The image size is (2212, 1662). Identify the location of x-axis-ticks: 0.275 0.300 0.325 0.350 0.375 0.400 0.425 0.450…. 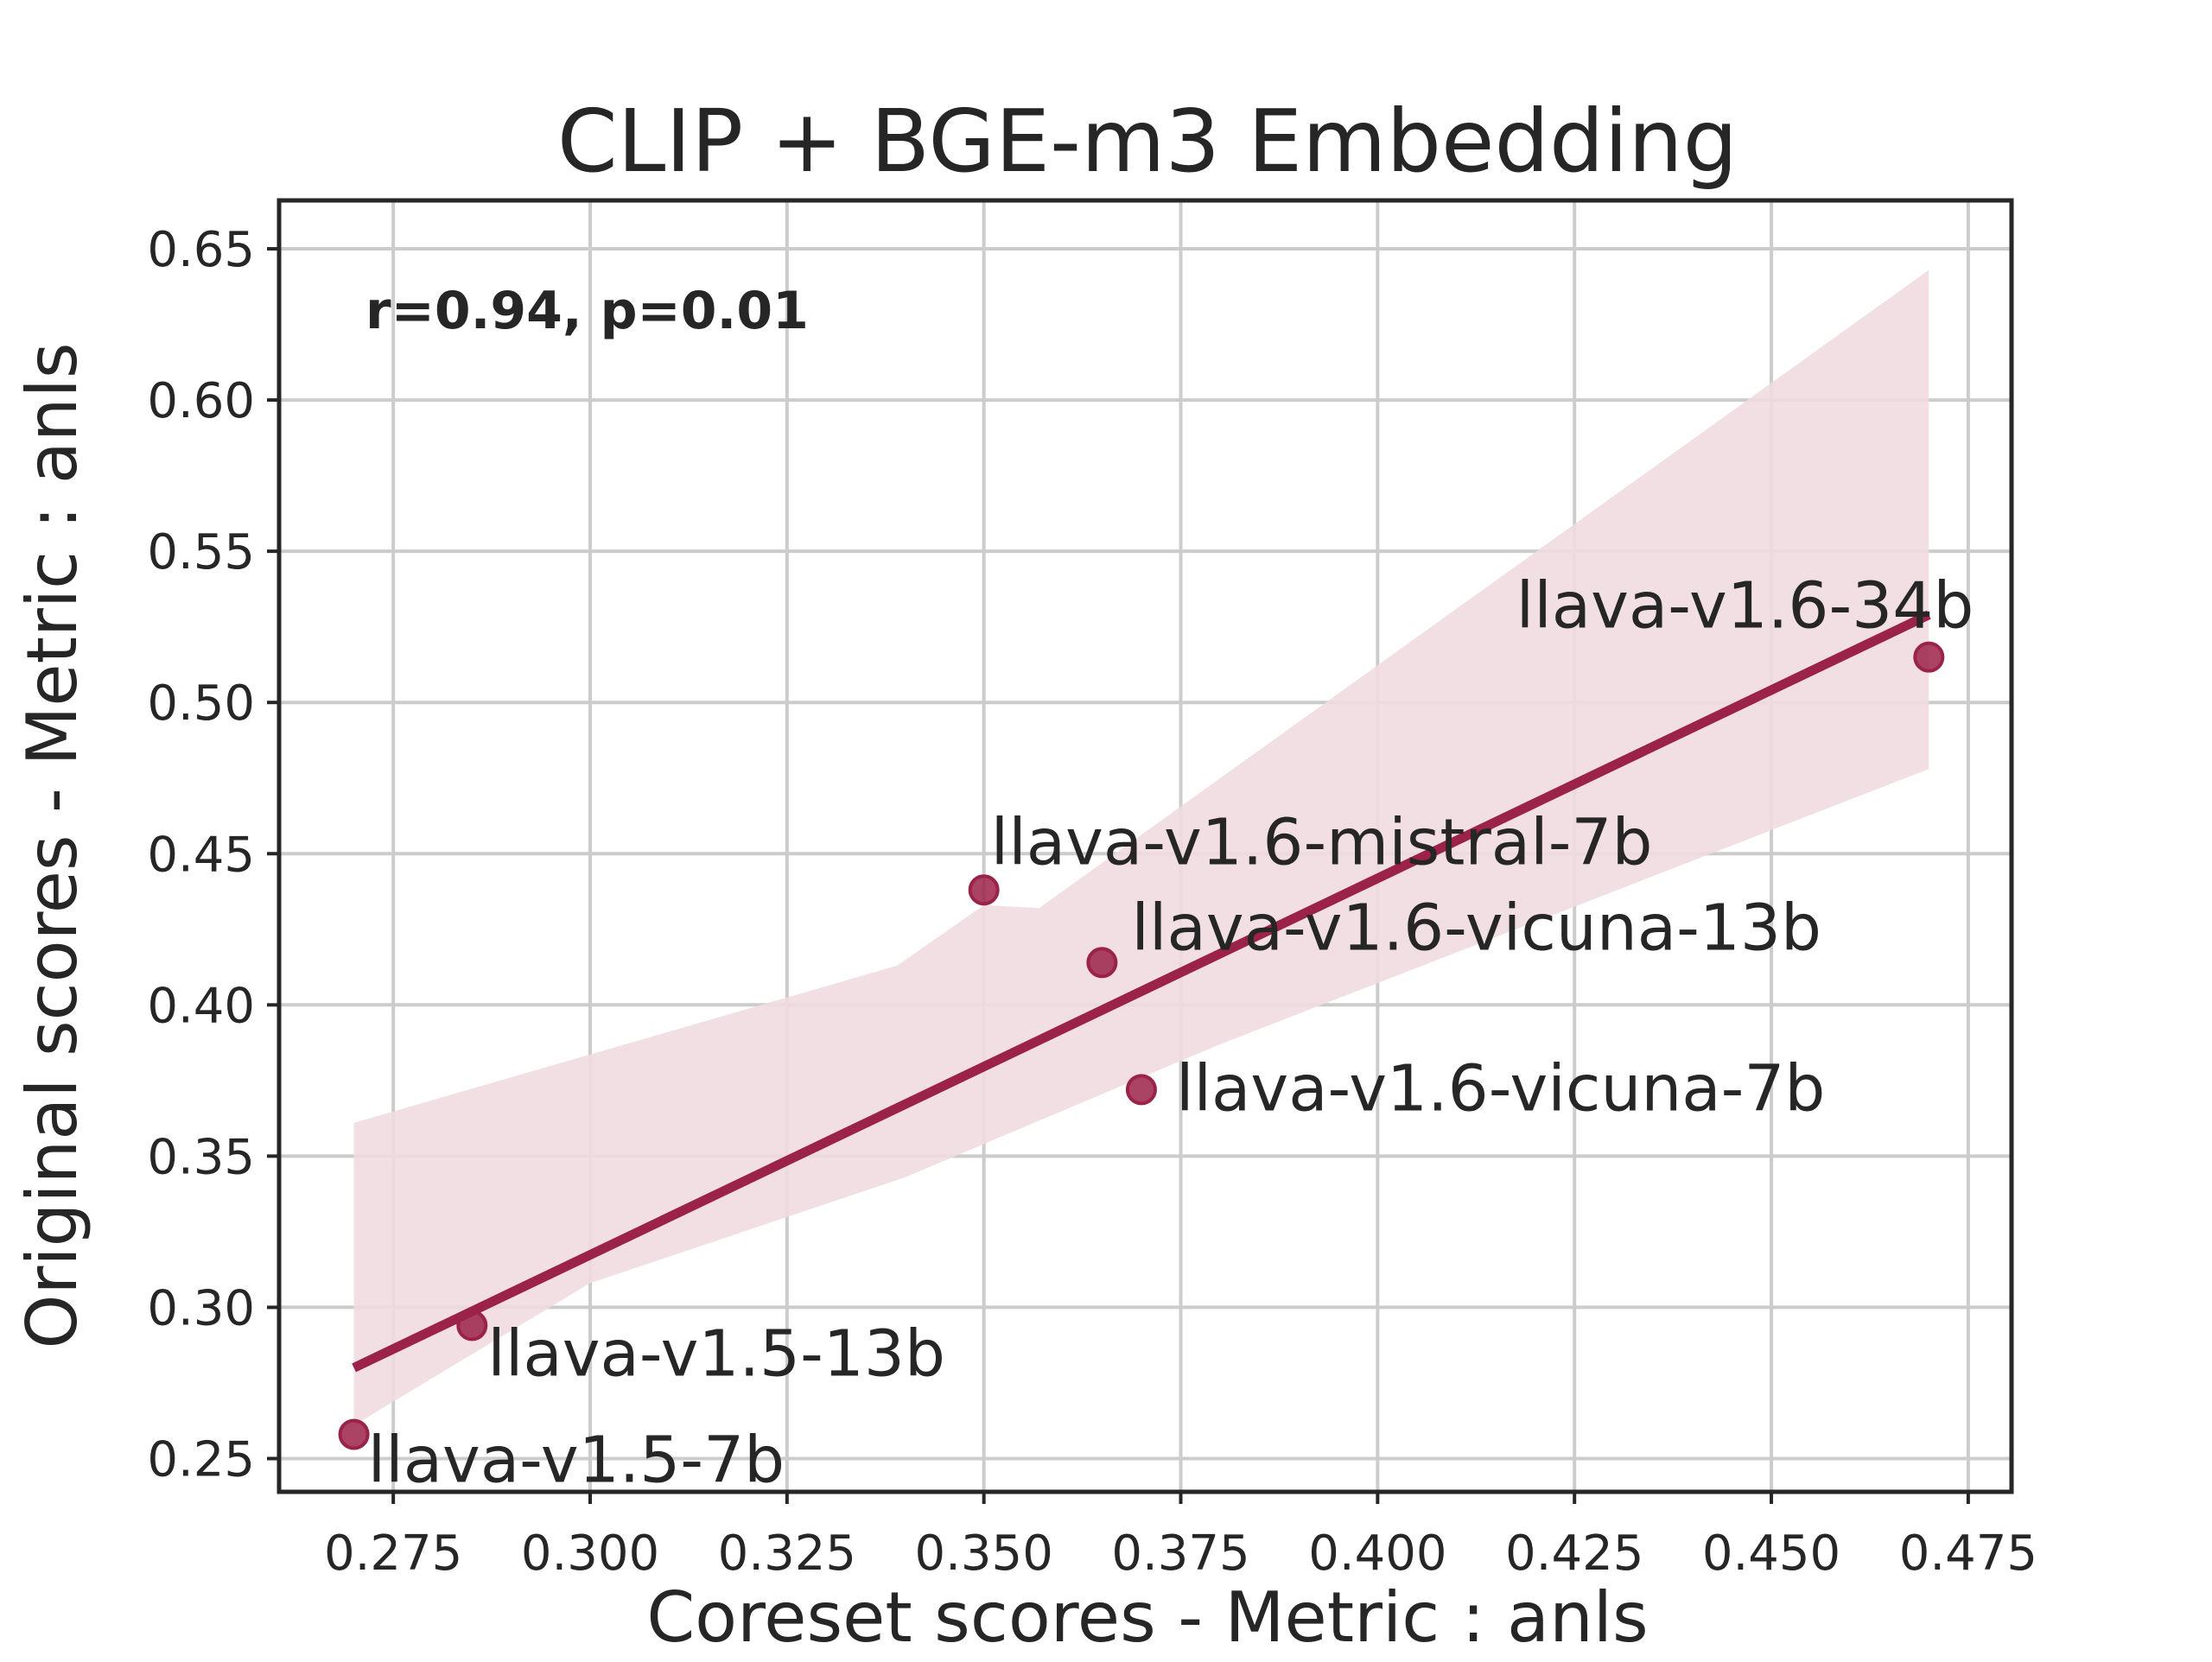
(1180, 1537).